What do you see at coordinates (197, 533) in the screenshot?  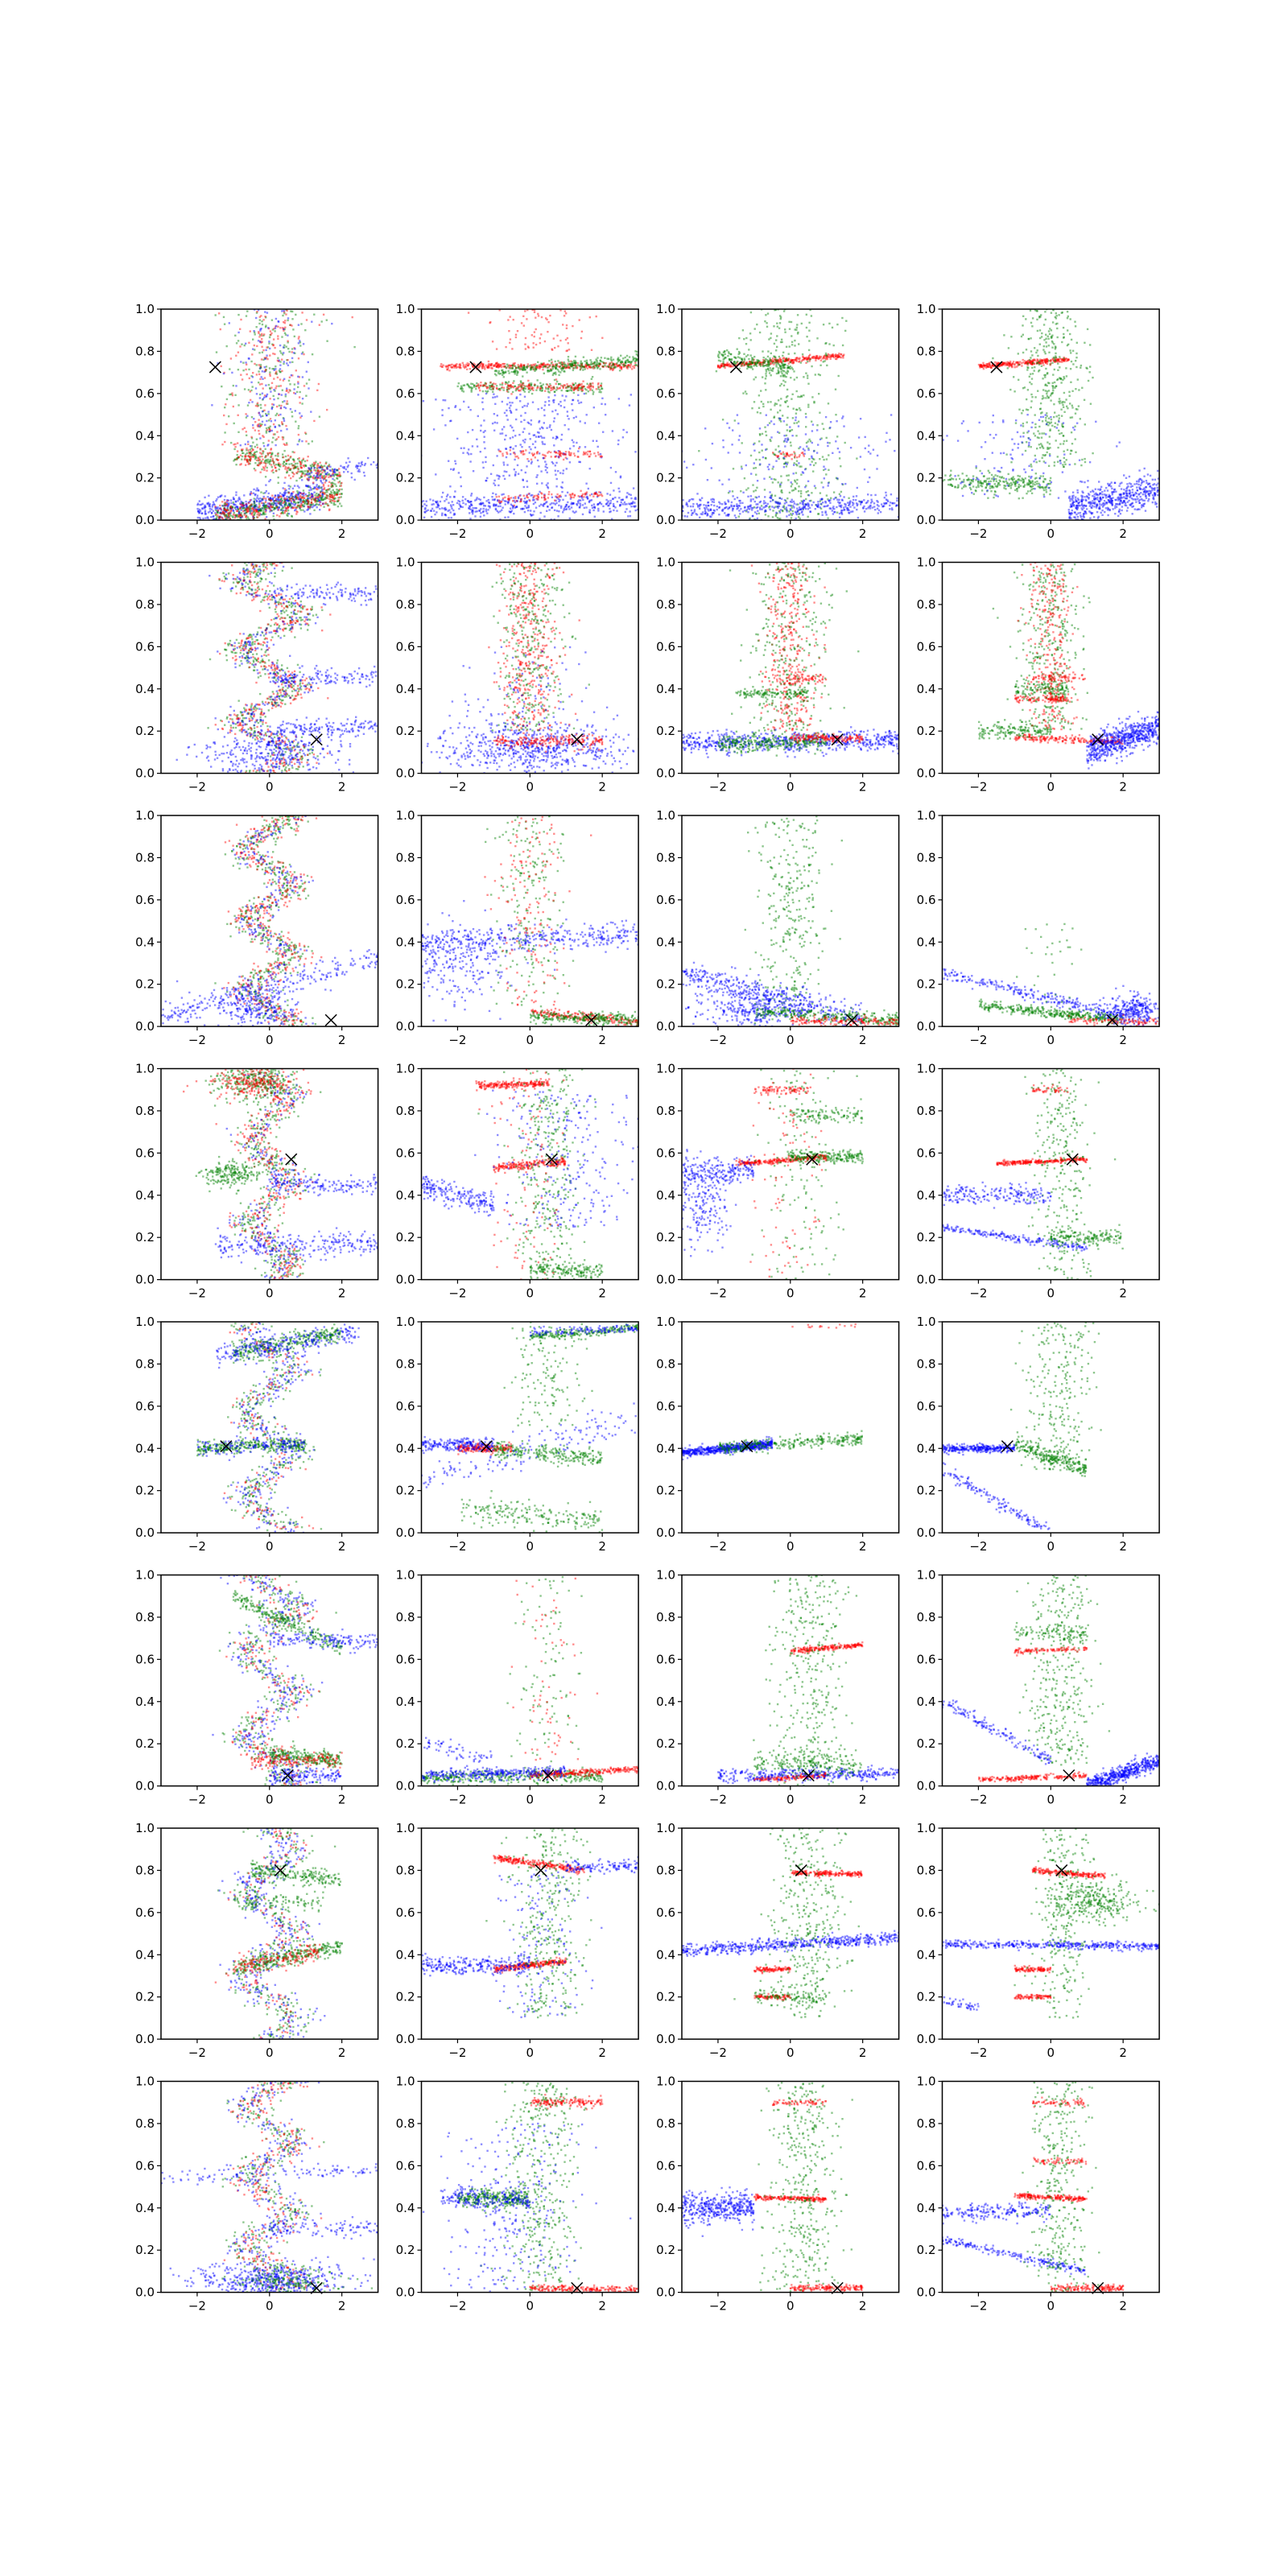 I see `x-tick-label: −2` at bounding box center [197, 533].